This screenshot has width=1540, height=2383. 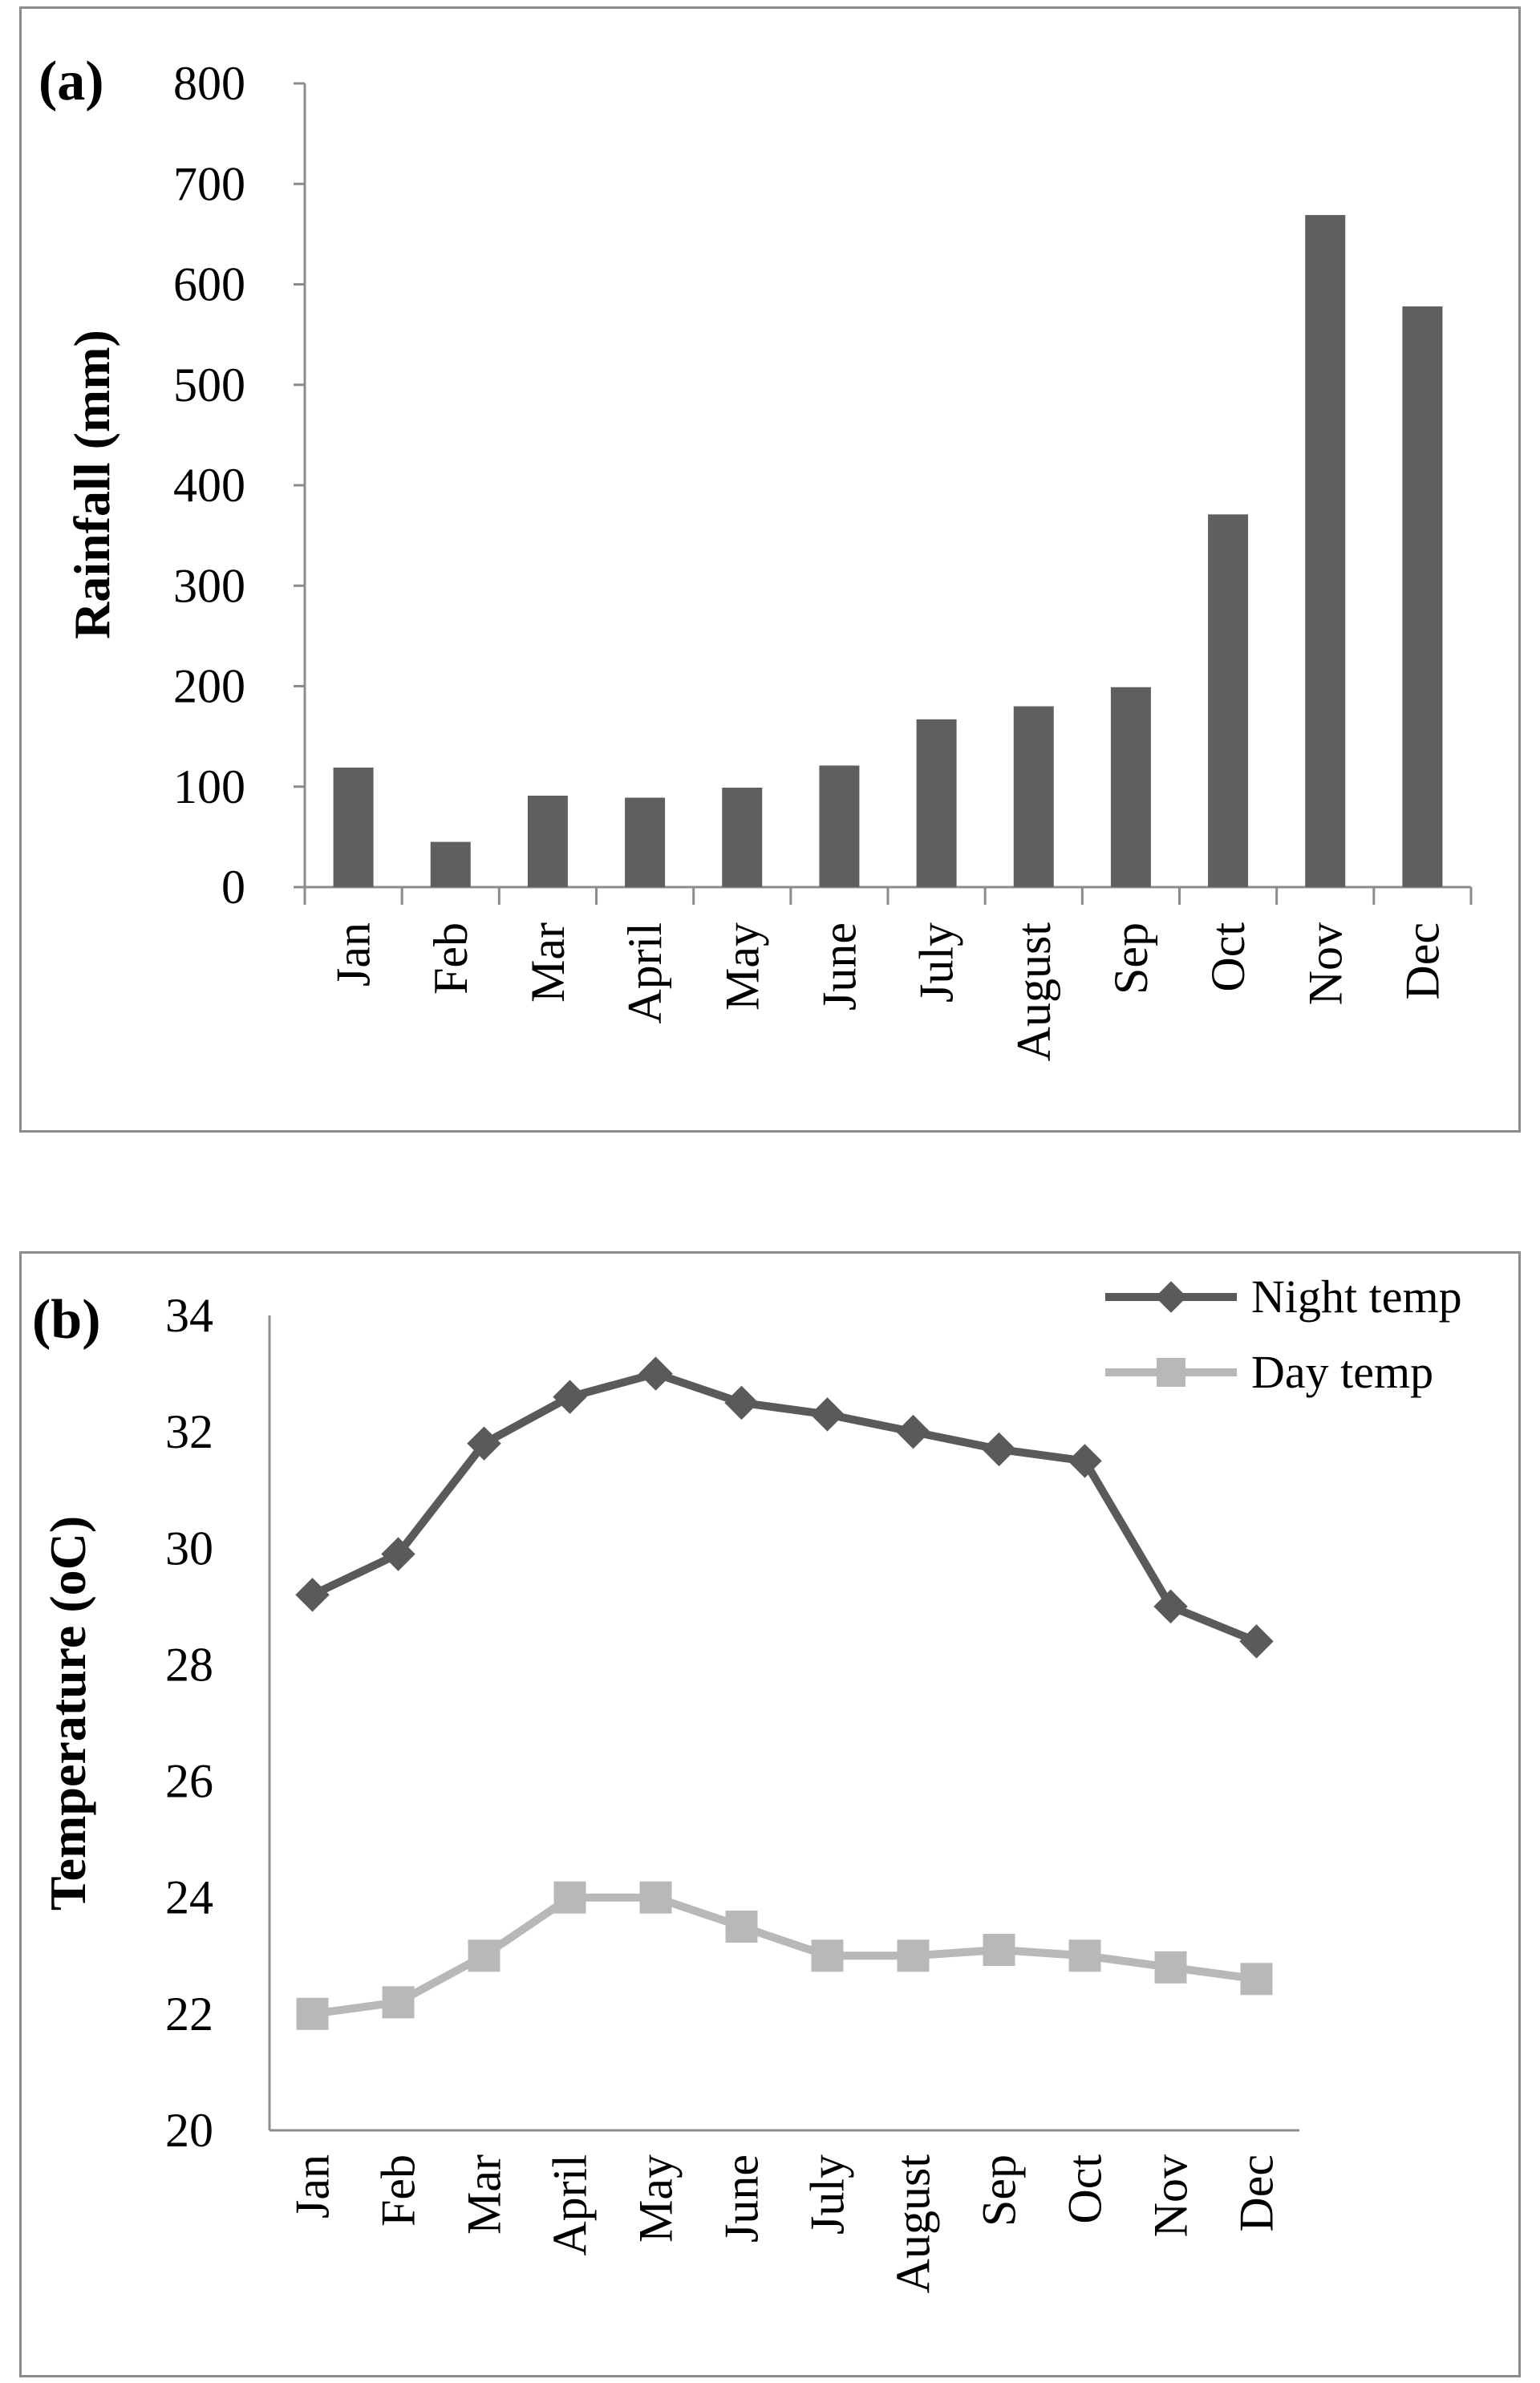 What do you see at coordinates (644, 973) in the screenshot?
I see `rainfall-x-tick-label: April` at bounding box center [644, 973].